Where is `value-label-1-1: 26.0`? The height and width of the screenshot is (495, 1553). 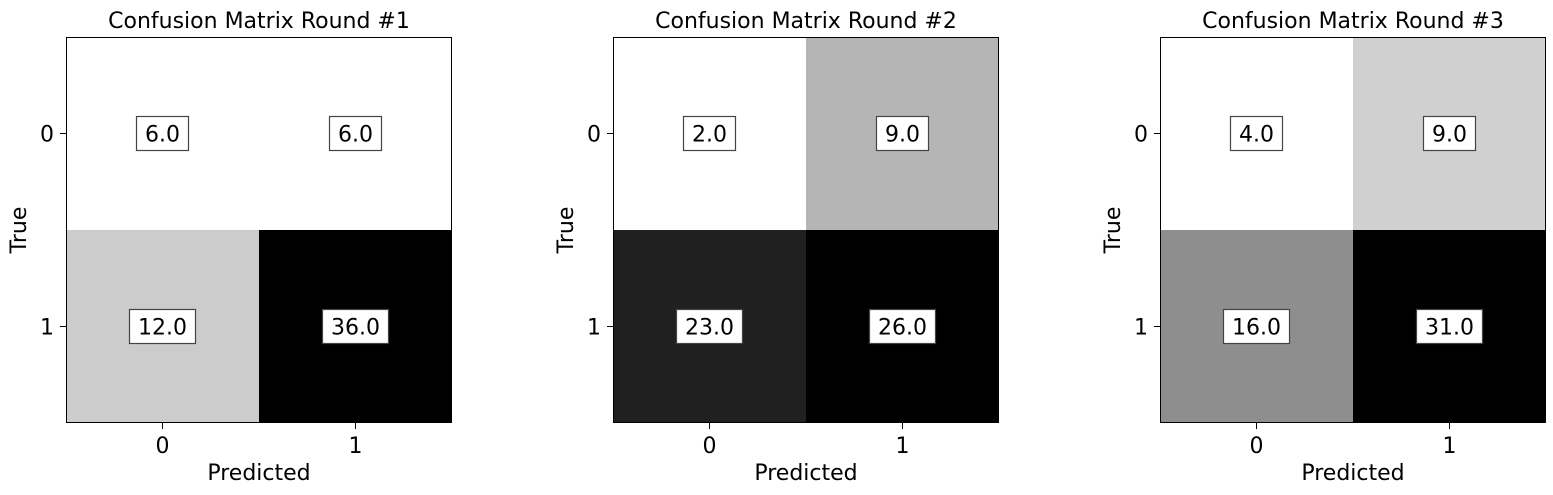 value-label-1-1: 26.0 is located at coordinates (902, 328).